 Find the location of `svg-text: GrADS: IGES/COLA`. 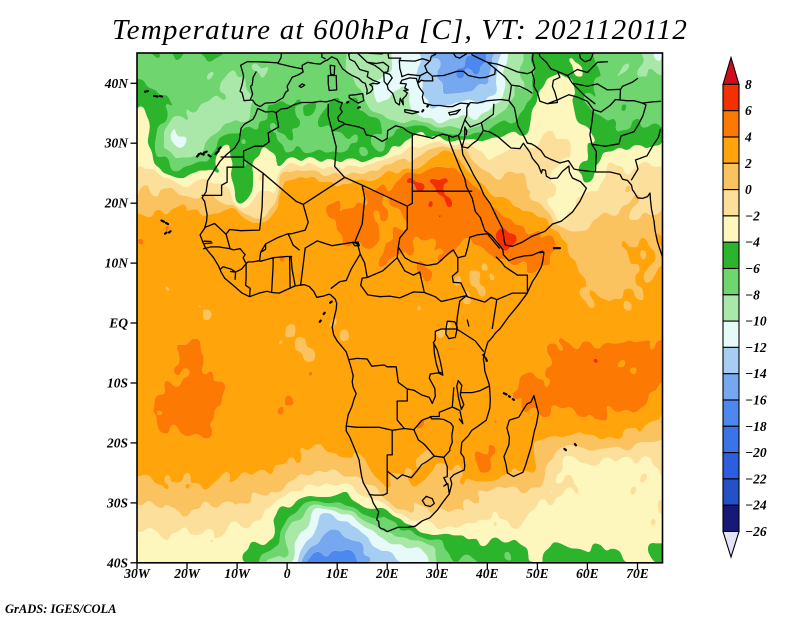

svg-text: GrADS: IGES/COLA is located at coordinates (61, 609).